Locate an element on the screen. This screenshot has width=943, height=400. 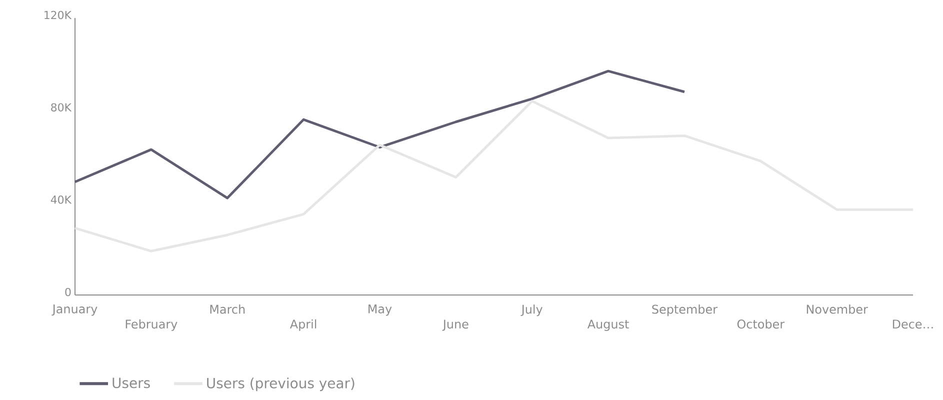
x-tick-label: October is located at coordinates (761, 324).